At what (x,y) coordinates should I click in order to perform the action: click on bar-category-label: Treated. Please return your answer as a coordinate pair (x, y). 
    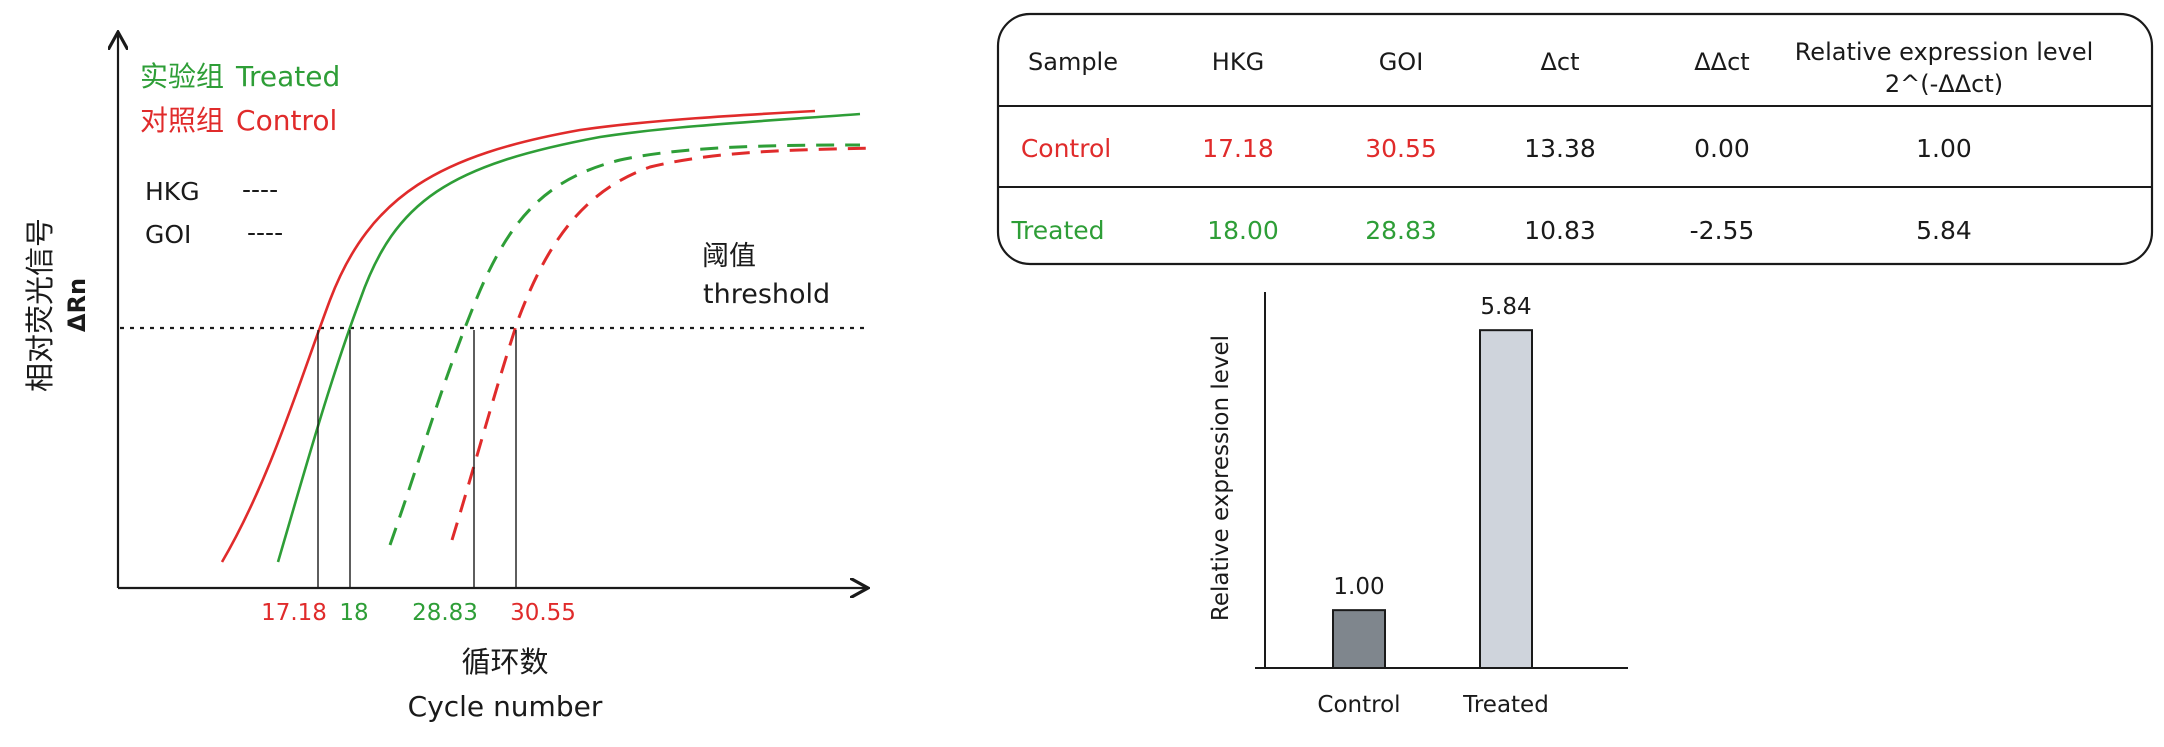
    Looking at the image, I should click on (1505, 705).